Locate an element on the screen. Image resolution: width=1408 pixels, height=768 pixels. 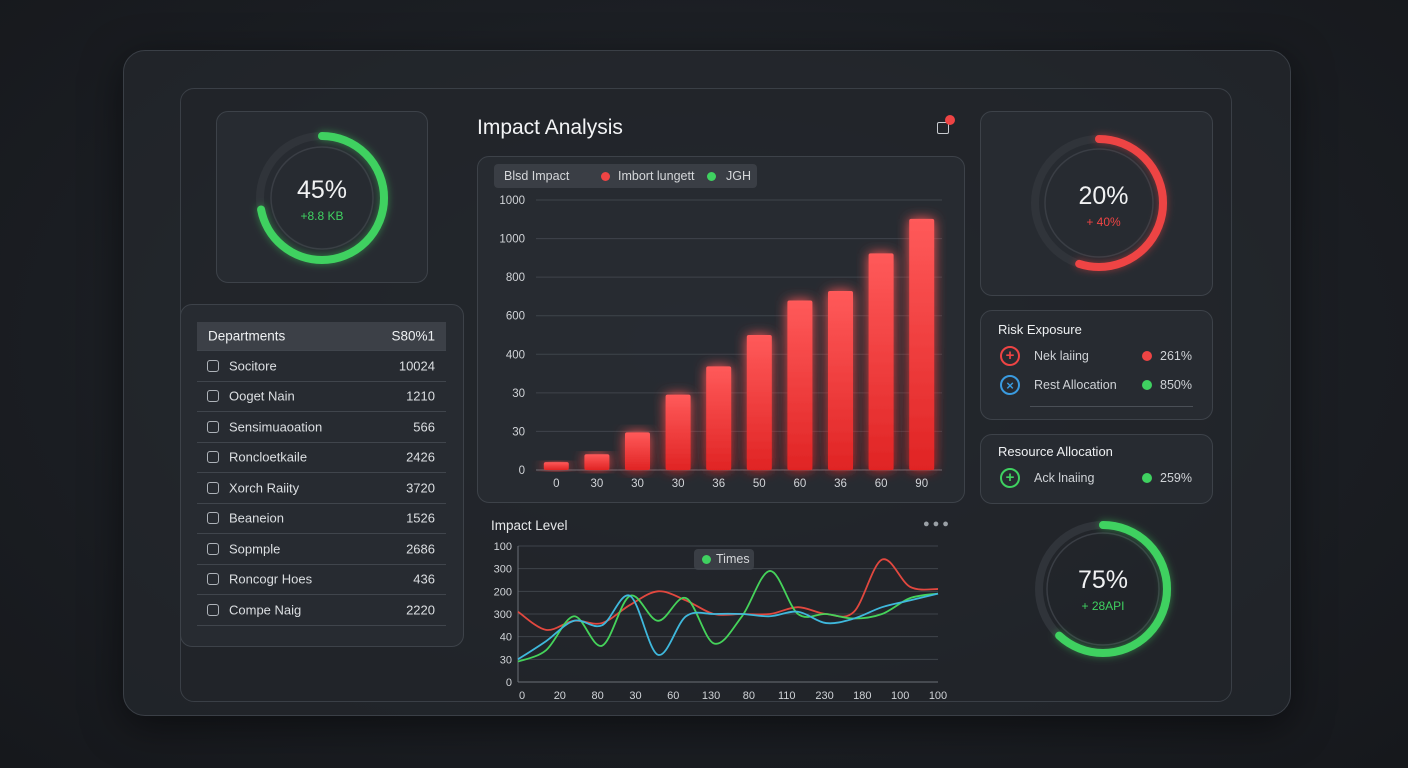
page-title: Impact Analysis is located at coordinates (550, 127).